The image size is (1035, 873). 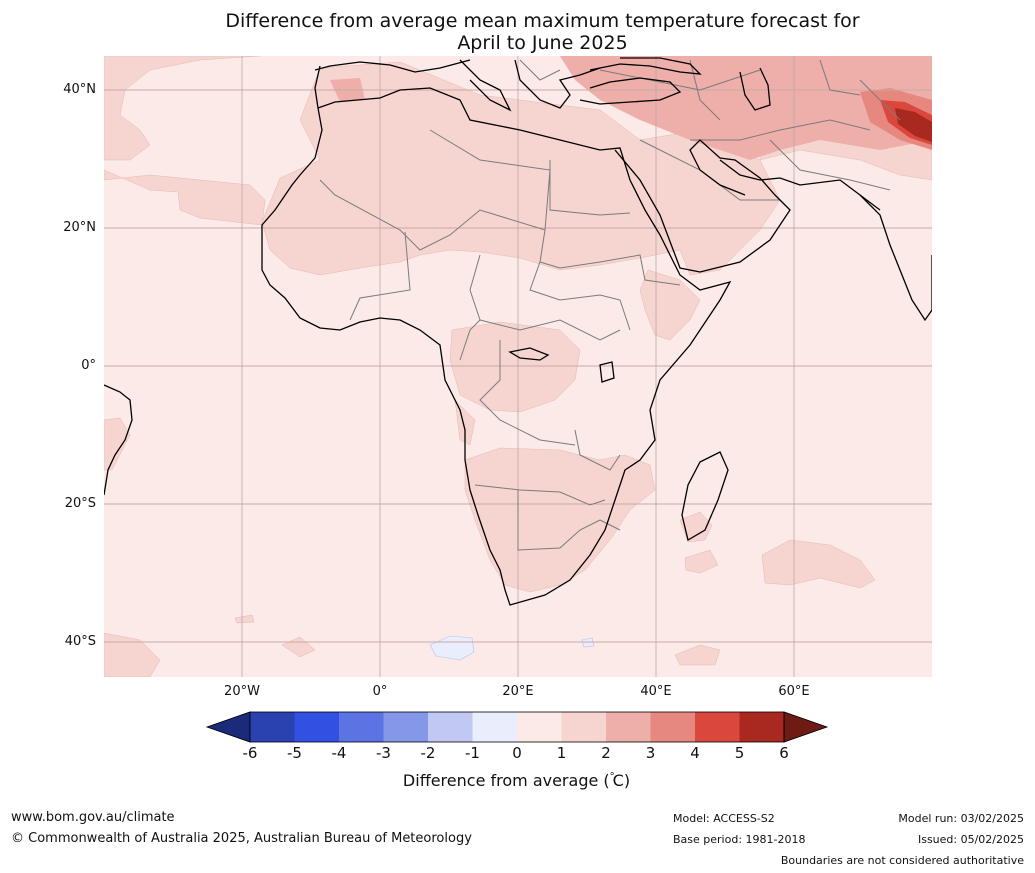 I want to click on south-america-coastline, so click(x=118, y=440).